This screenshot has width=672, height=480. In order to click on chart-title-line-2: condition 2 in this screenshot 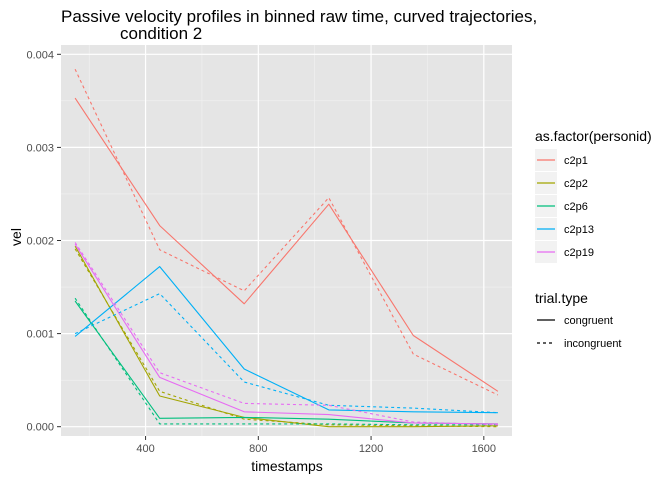, I will do `click(161, 33)`.